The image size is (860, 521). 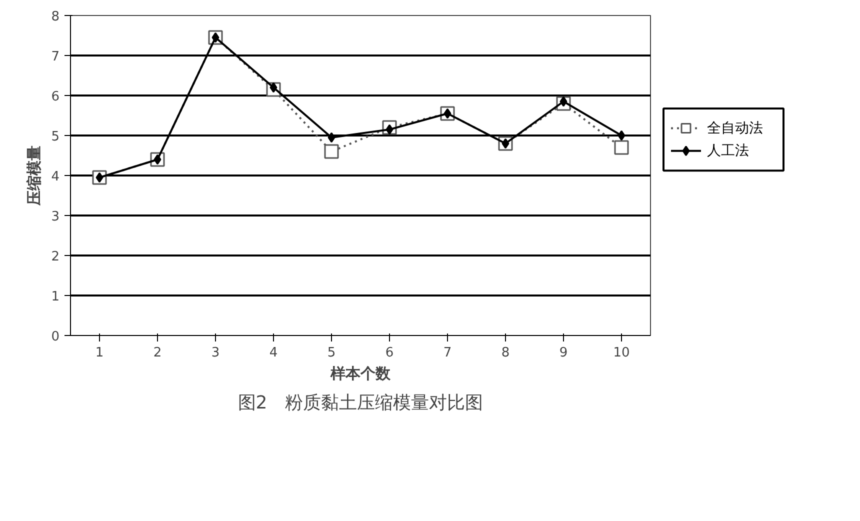 What do you see at coordinates (447, 353) in the screenshot?
I see `x-tick-label: 7` at bounding box center [447, 353].